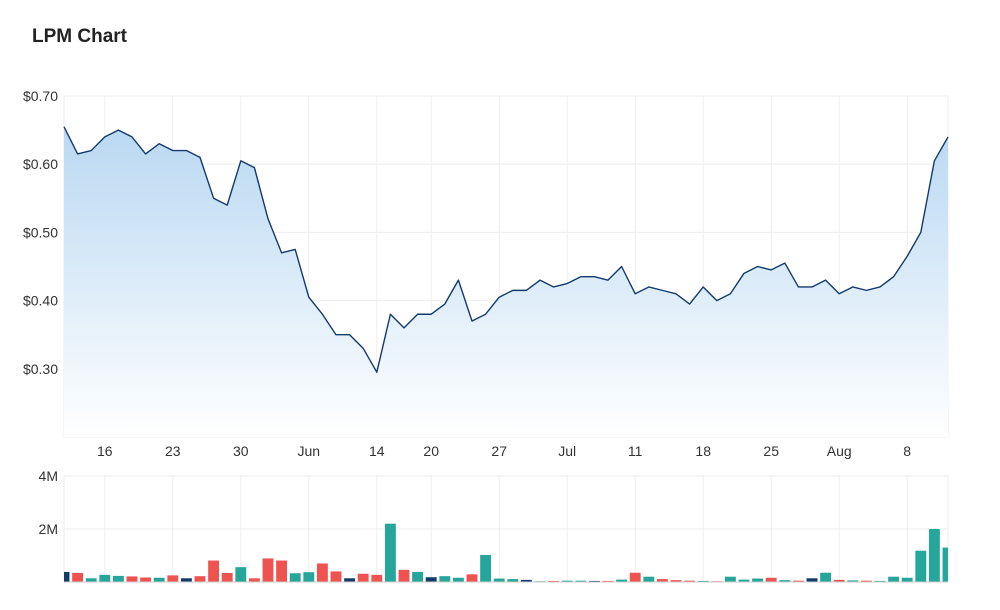 Image resolution: width=1000 pixels, height=610 pixels. What do you see at coordinates (40, 232) in the screenshot?
I see `price-y-tick-label: $0.50` at bounding box center [40, 232].